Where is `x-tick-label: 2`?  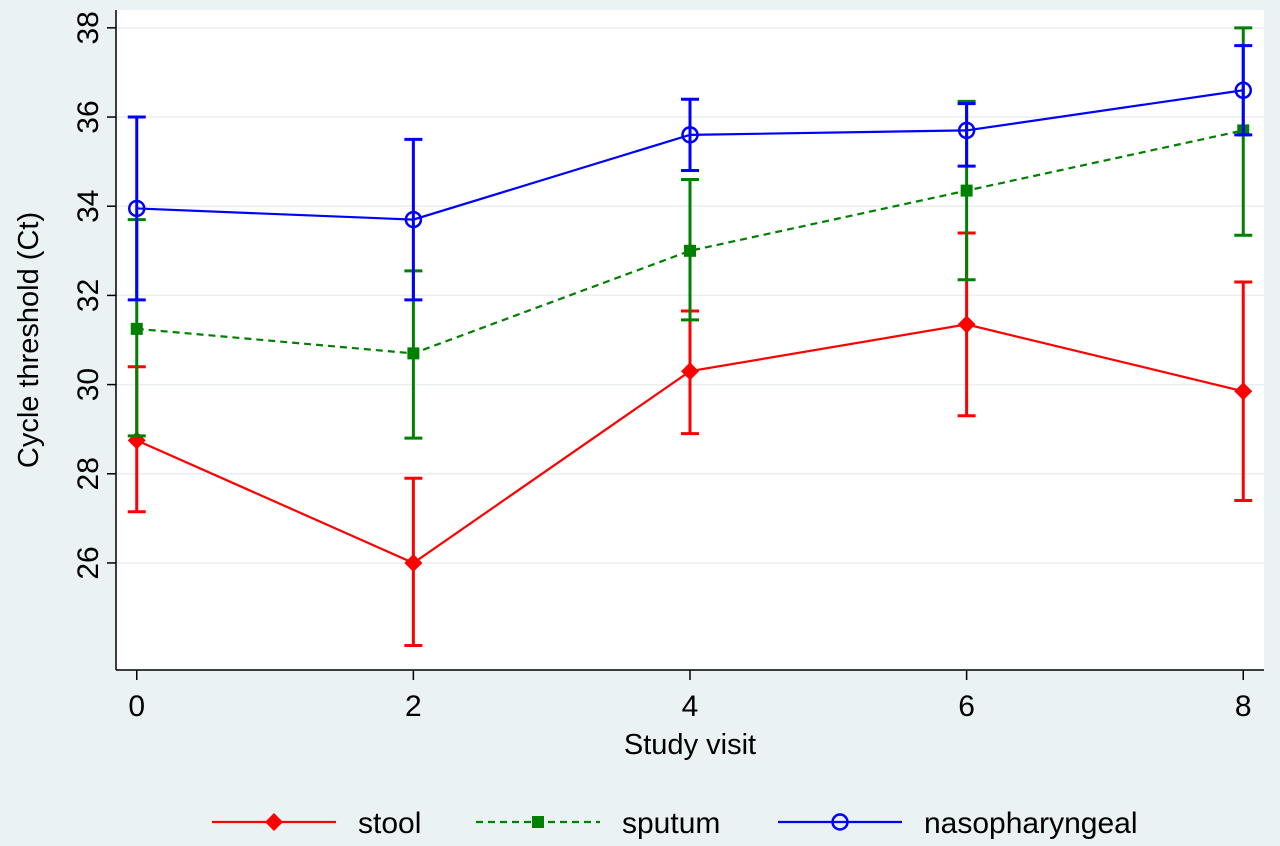
x-tick-label: 2 is located at coordinates (413, 706).